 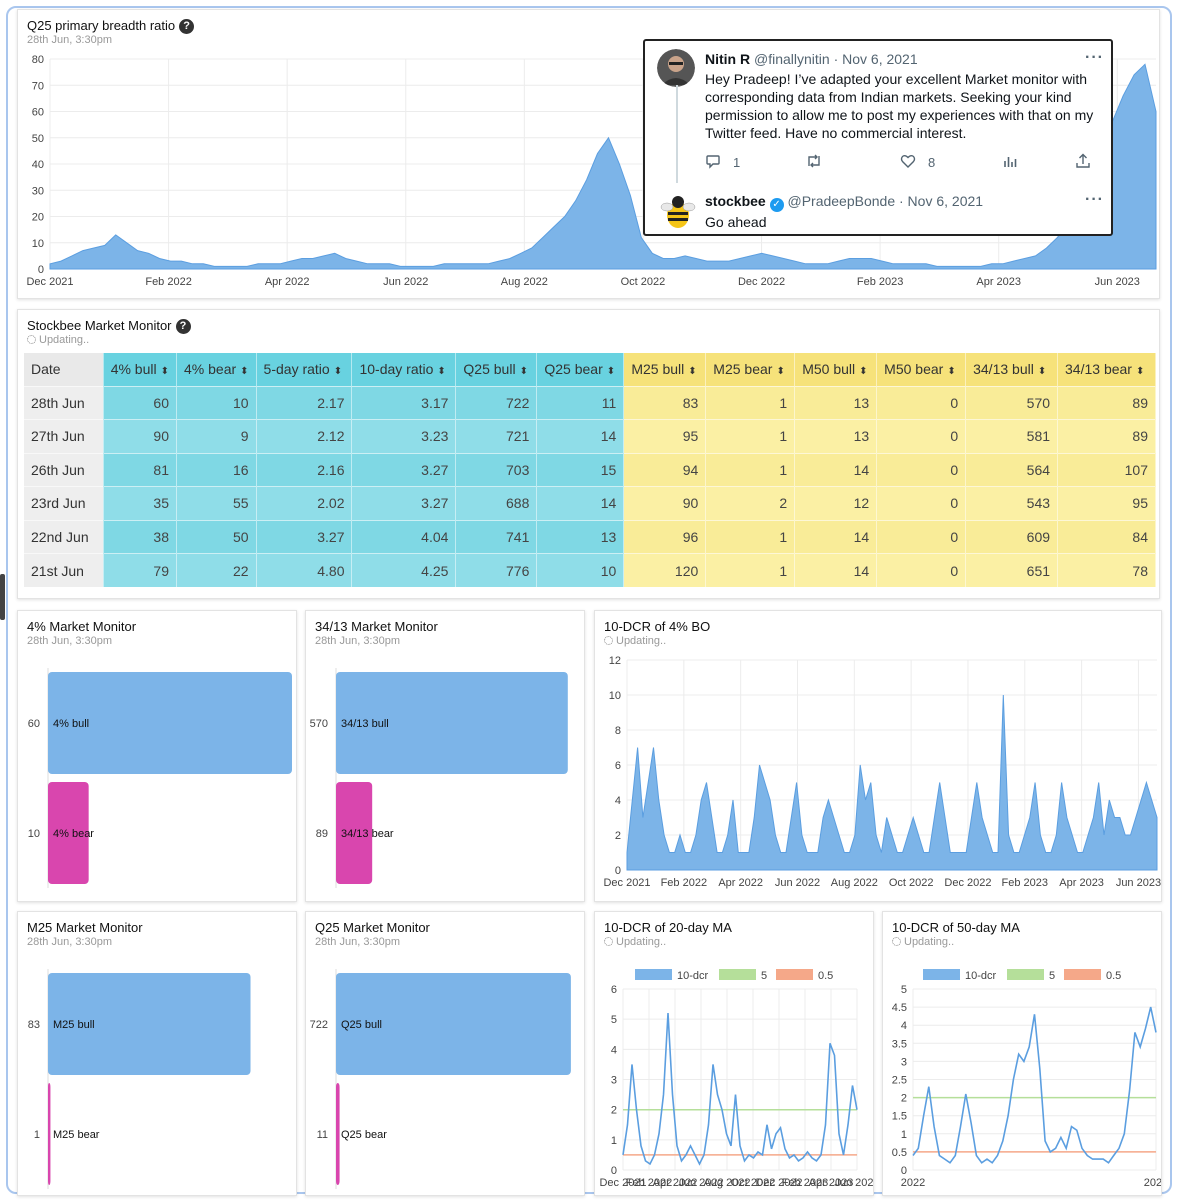 I want to click on column-header: 34/13 bear ⬍, so click(x=1106, y=369).